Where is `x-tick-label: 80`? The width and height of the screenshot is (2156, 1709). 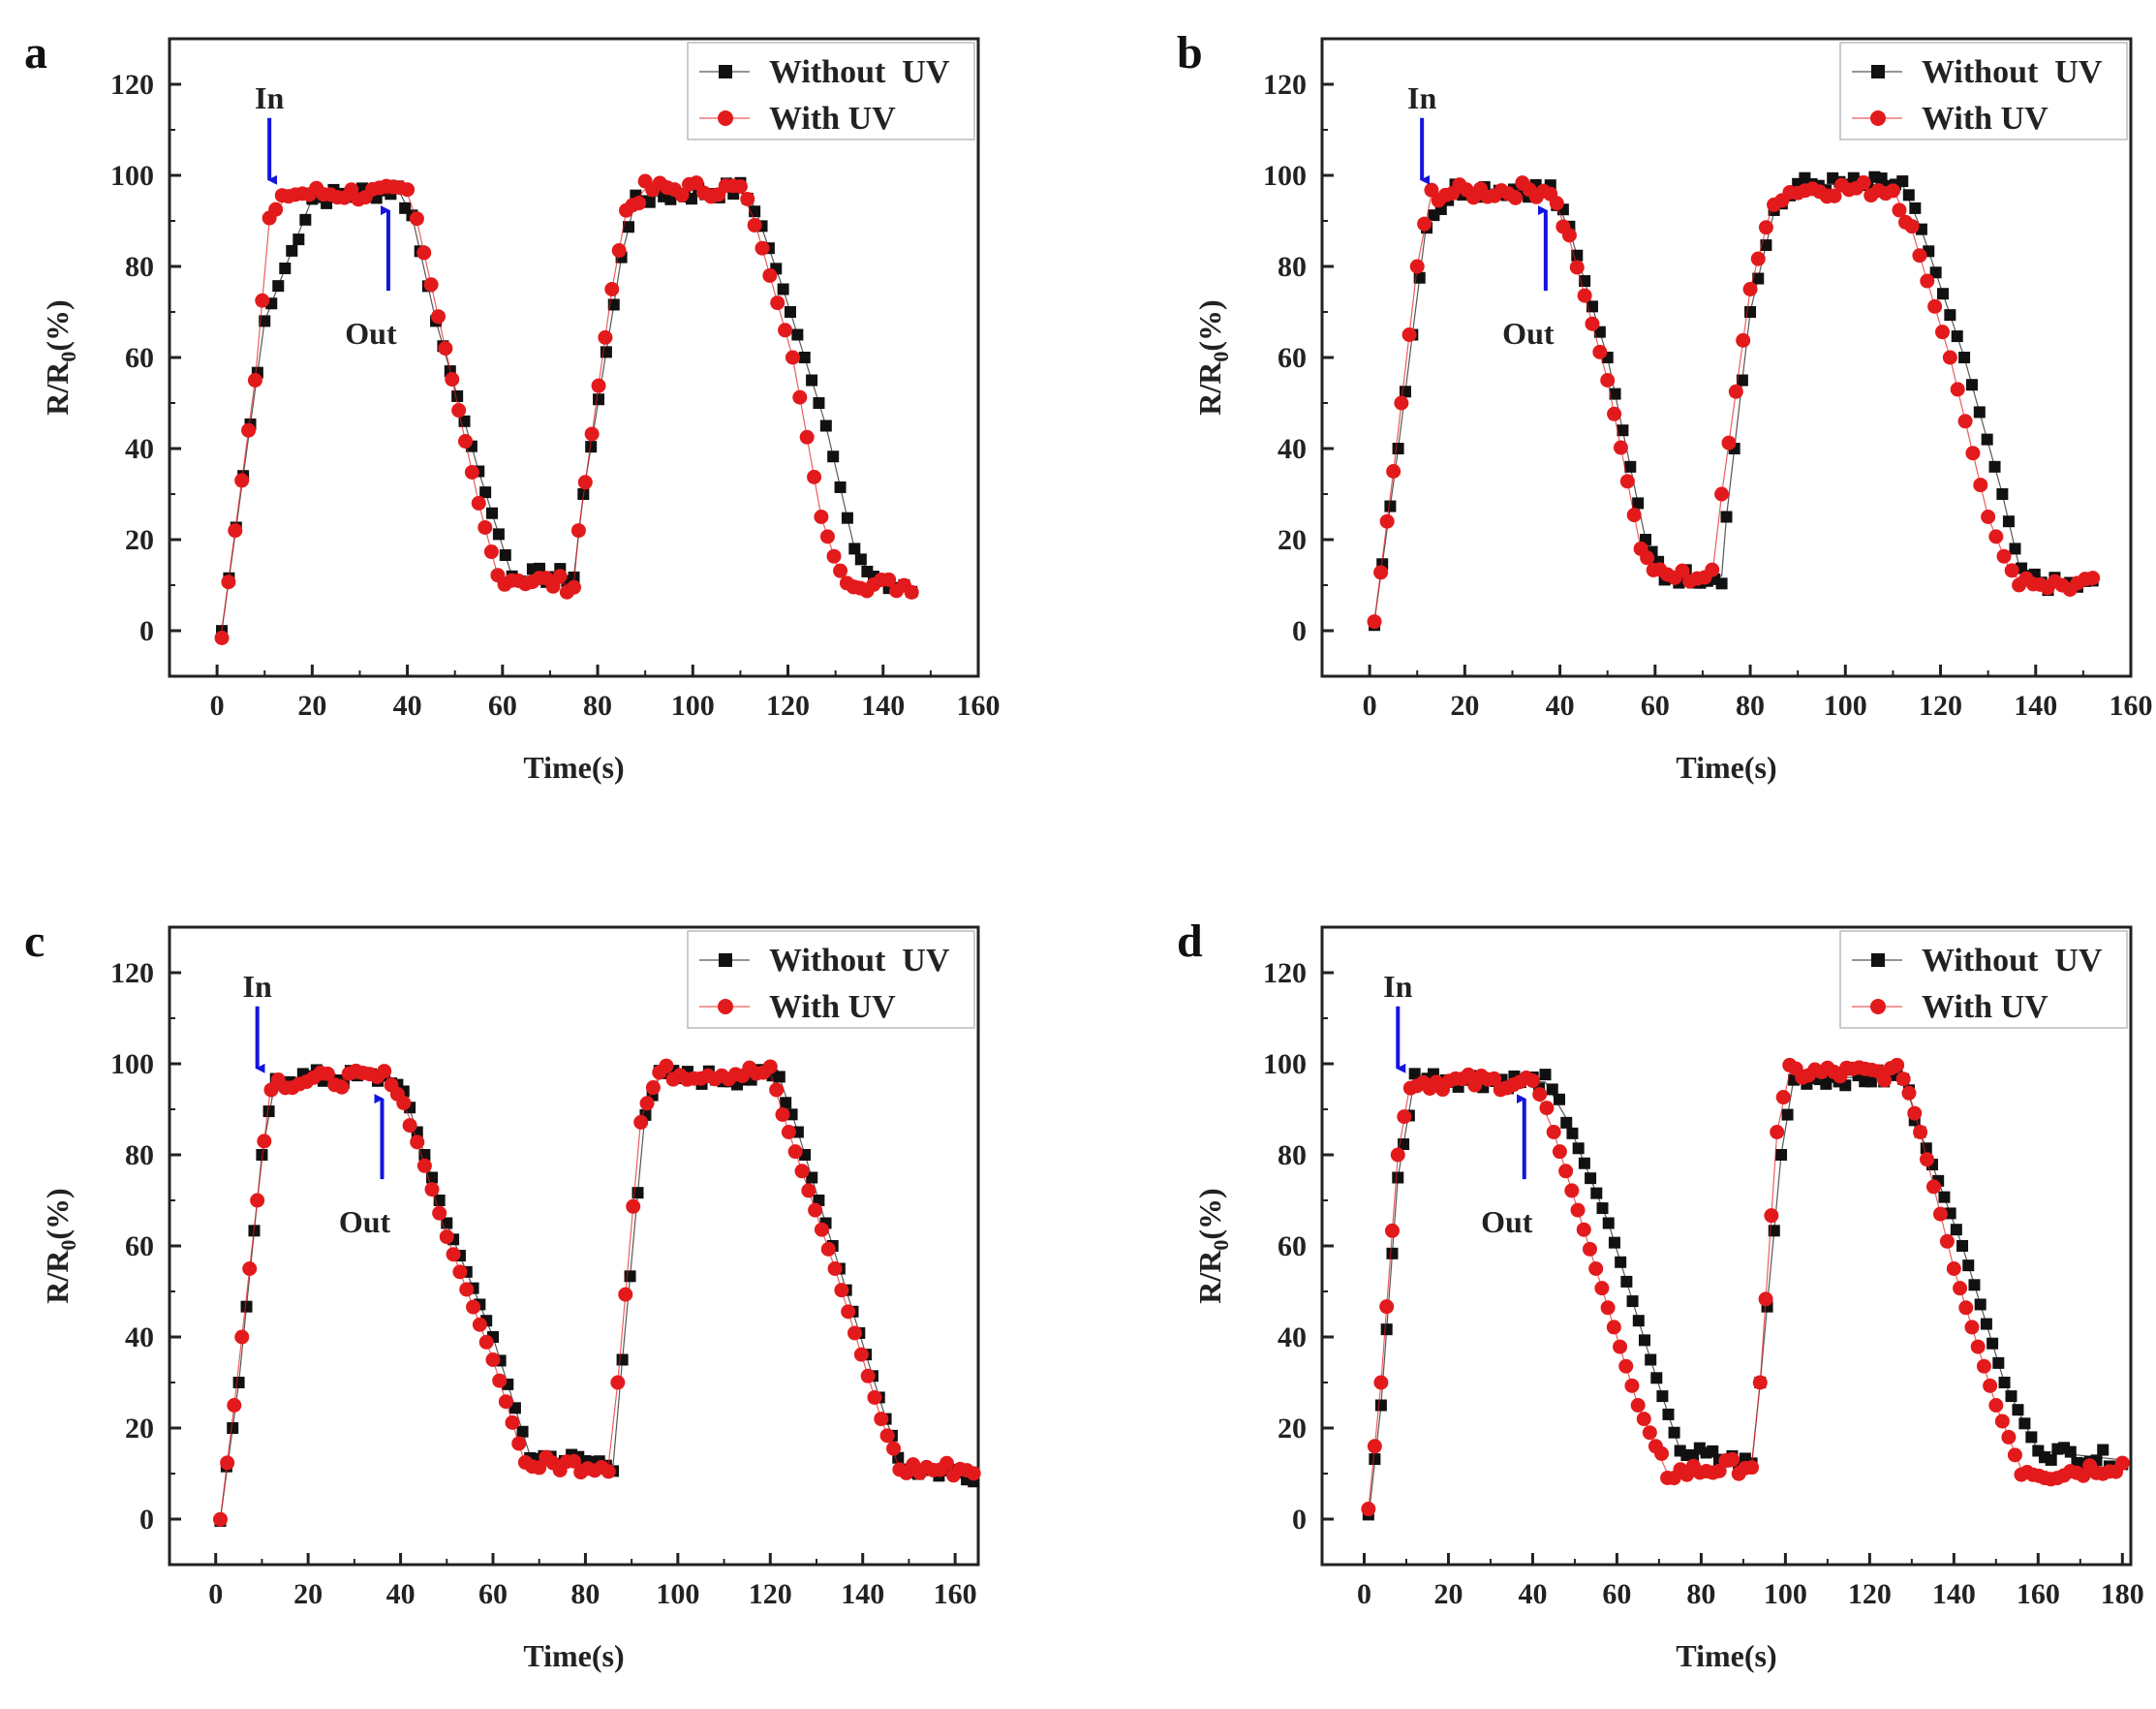 x-tick-label: 80 is located at coordinates (598, 706).